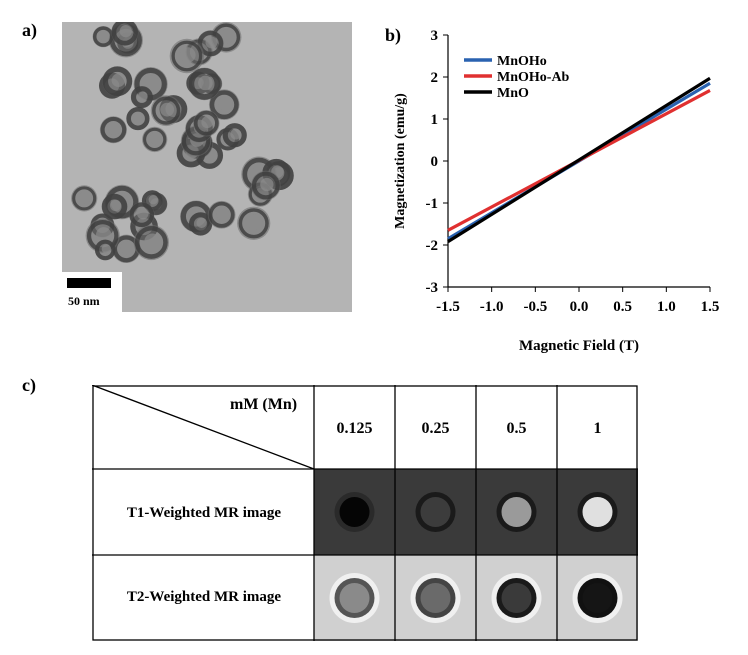  I want to click on scale-bar-label: 50 nm, so click(84, 301).